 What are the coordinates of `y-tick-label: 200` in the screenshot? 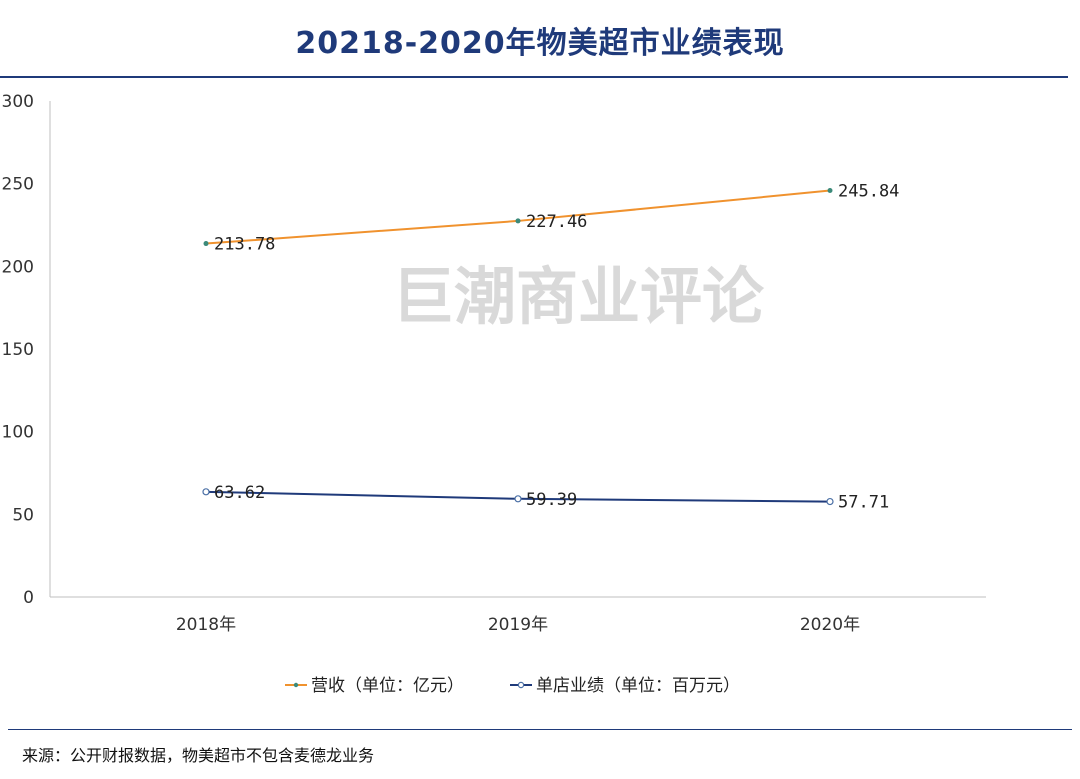 It's located at (18, 267).